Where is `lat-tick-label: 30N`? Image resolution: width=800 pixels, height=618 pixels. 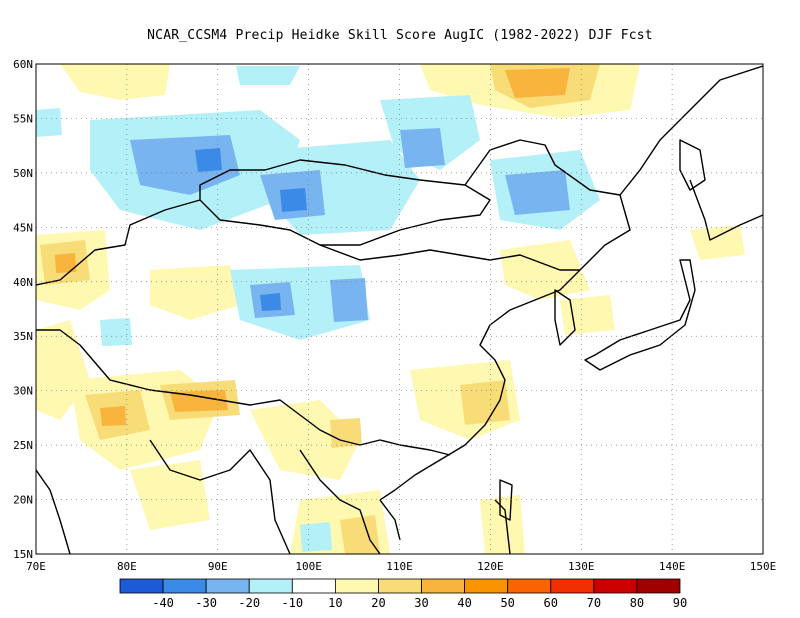
lat-tick-label: 30N is located at coordinates (23, 391).